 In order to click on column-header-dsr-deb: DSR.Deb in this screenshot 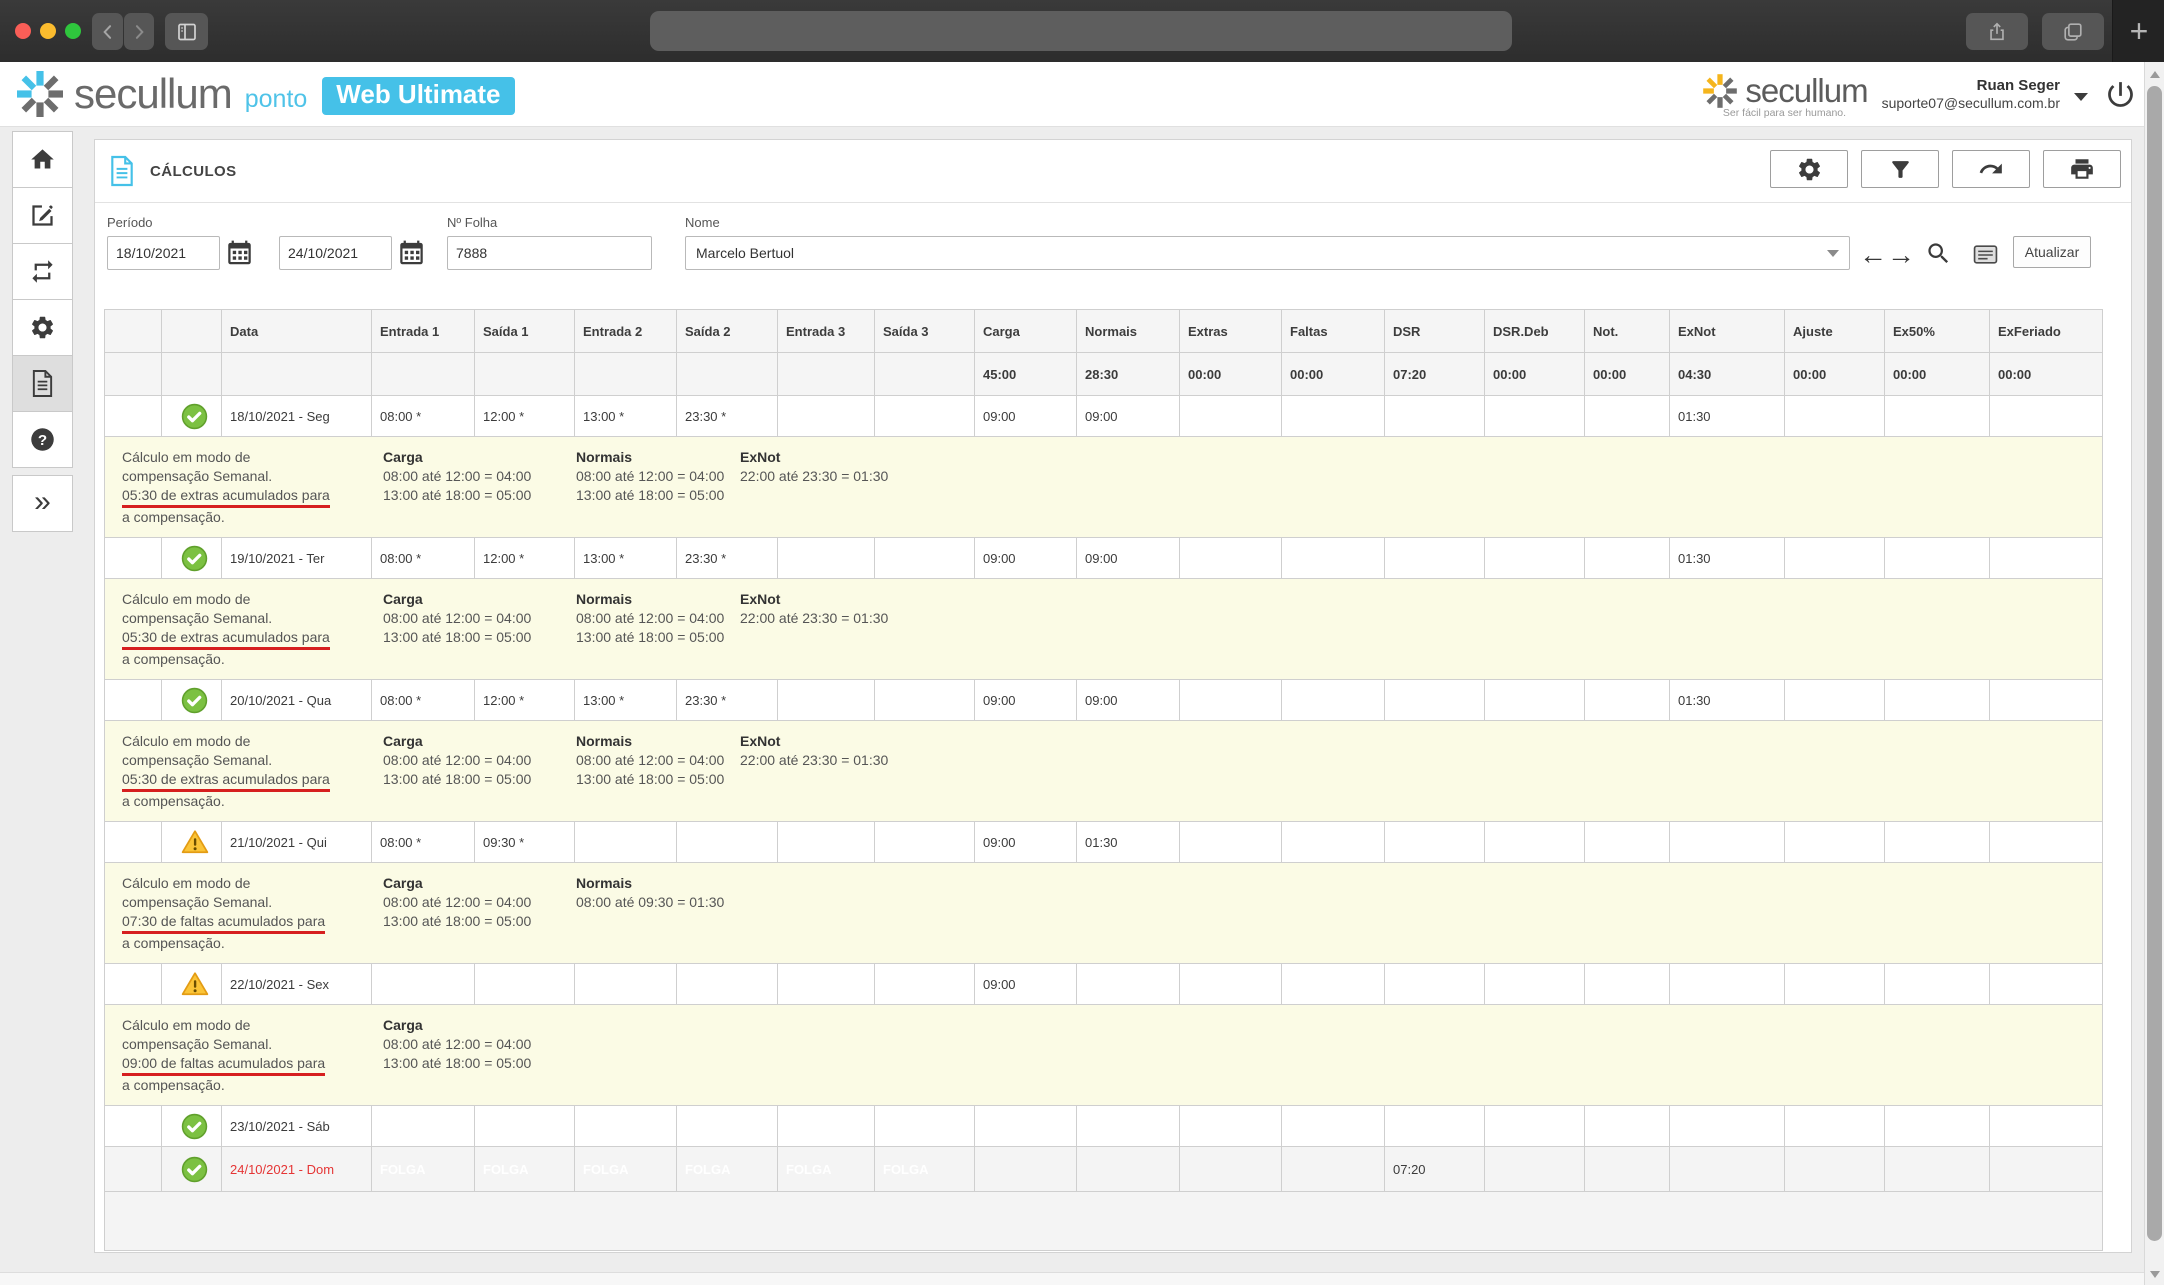, I will do `click(1534, 331)`.